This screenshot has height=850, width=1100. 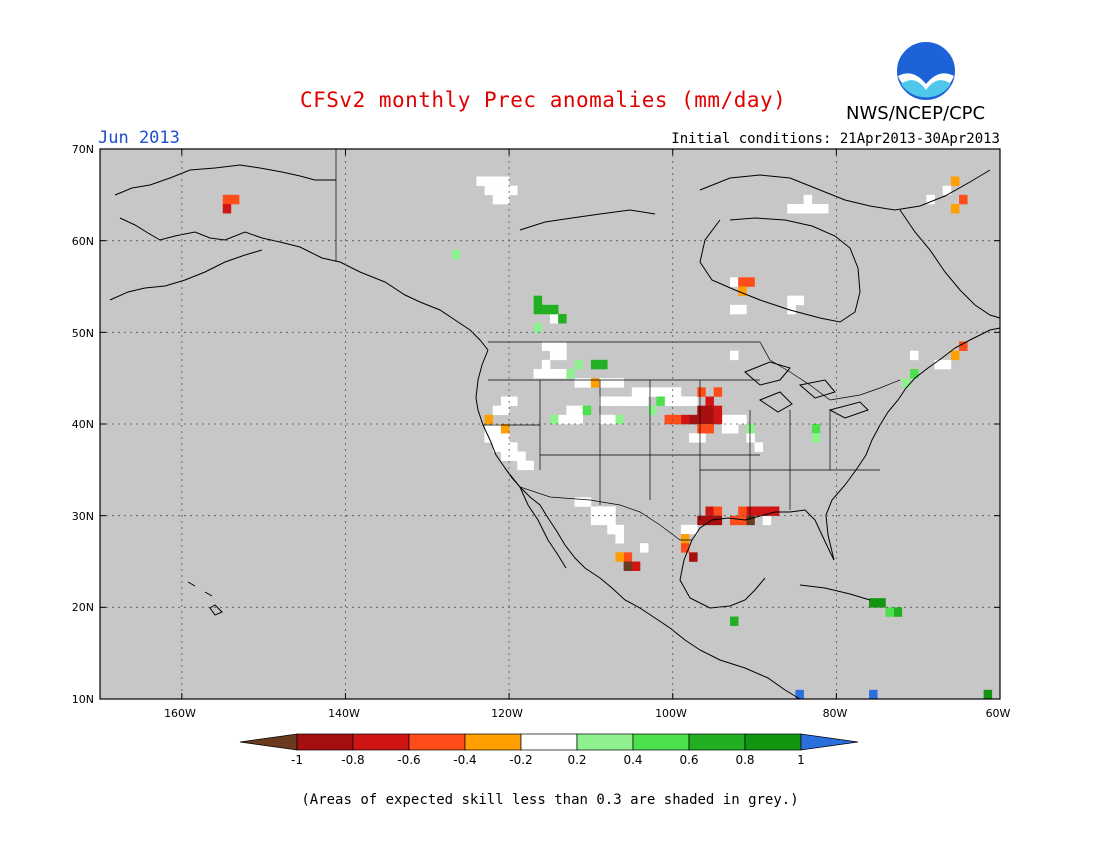 I want to click on colorbar-label: 0.8, so click(x=745, y=760).